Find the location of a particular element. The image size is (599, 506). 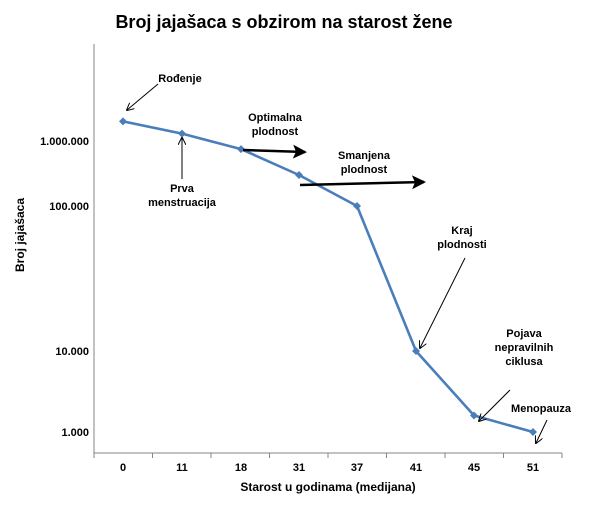

annotation-label: Menopauza is located at coordinates (541, 409).